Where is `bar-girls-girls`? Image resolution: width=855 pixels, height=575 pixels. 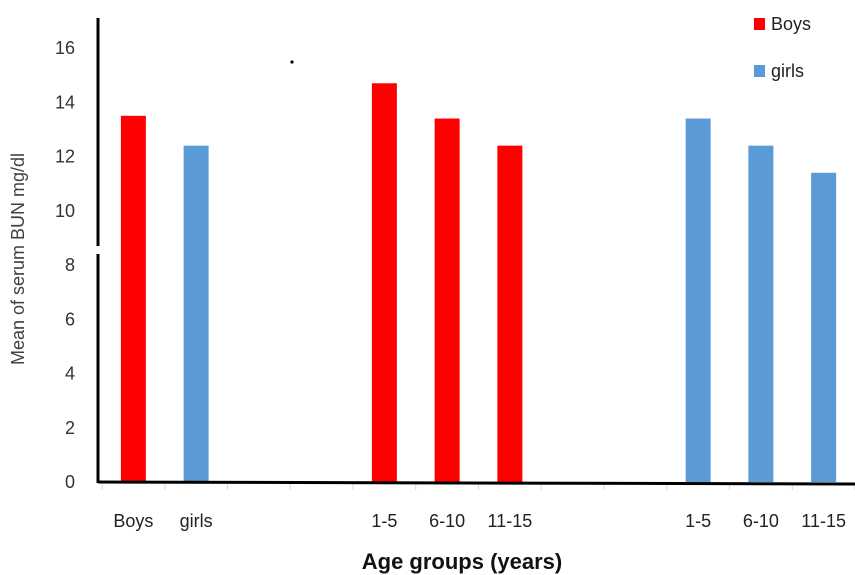
bar-girls-girls is located at coordinates (196, 313).